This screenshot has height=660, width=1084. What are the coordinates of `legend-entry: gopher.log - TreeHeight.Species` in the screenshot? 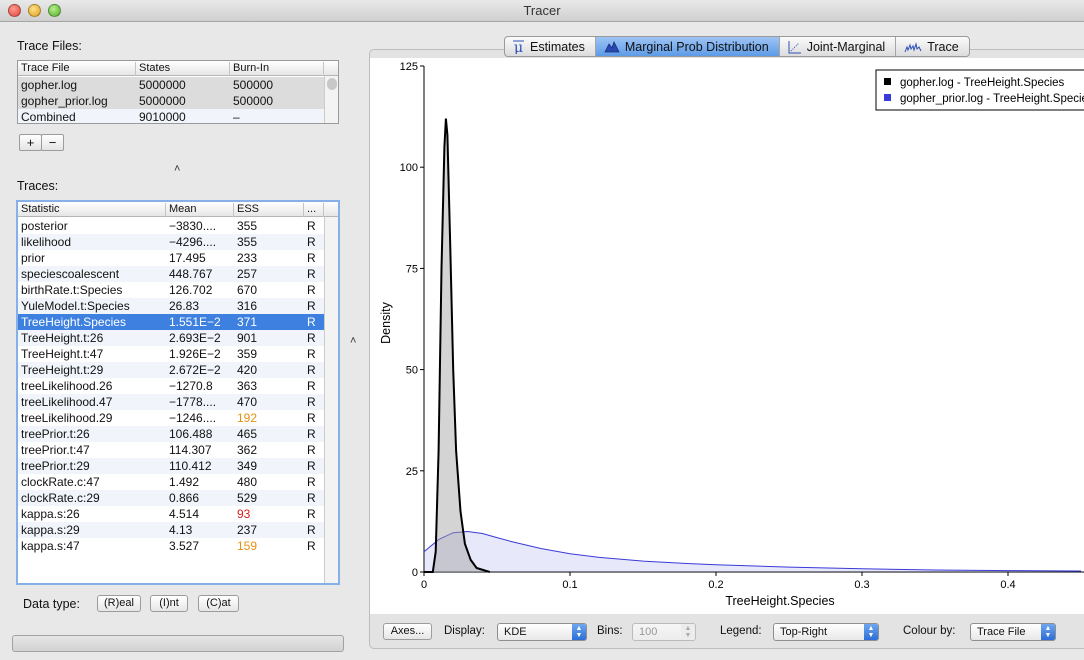 It's located at (982, 83).